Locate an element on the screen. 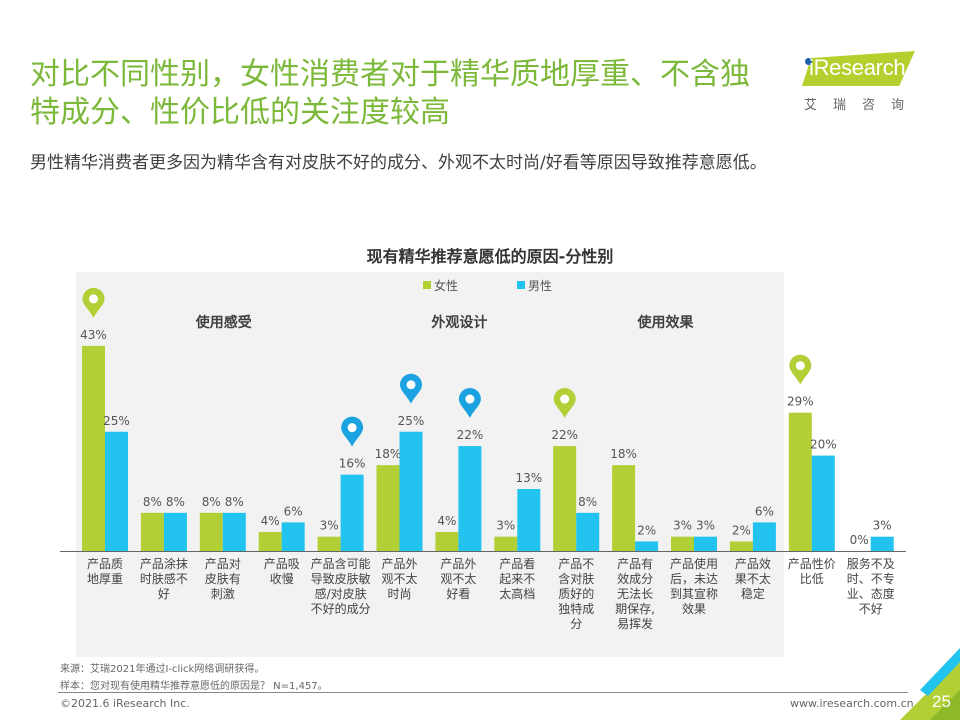  category-label: 分 is located at coordinates (576, 624).